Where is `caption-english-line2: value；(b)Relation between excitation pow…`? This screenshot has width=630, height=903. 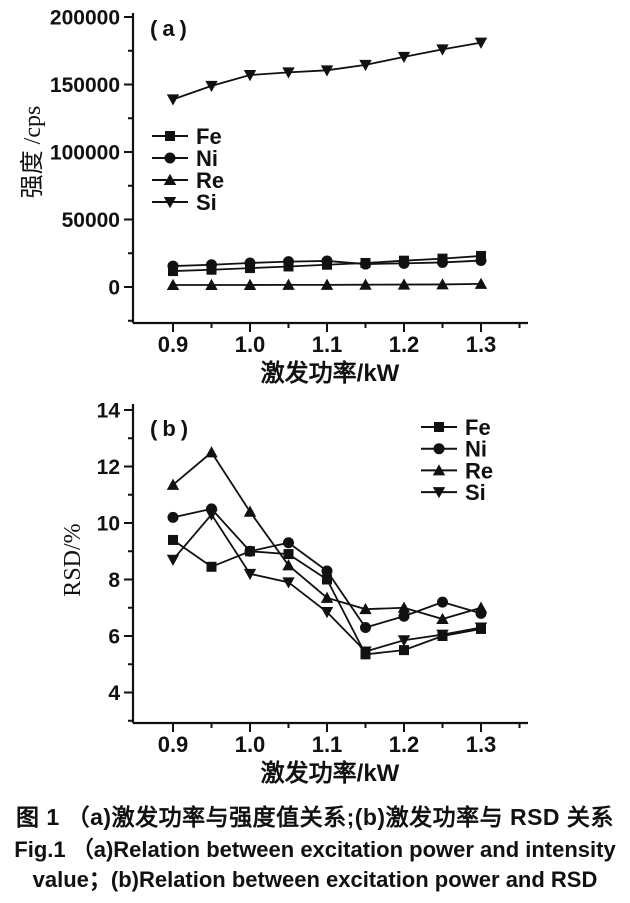 caption-english-line2: value；(b)Relation between excitation pow… is located at coordinates (315, 879).